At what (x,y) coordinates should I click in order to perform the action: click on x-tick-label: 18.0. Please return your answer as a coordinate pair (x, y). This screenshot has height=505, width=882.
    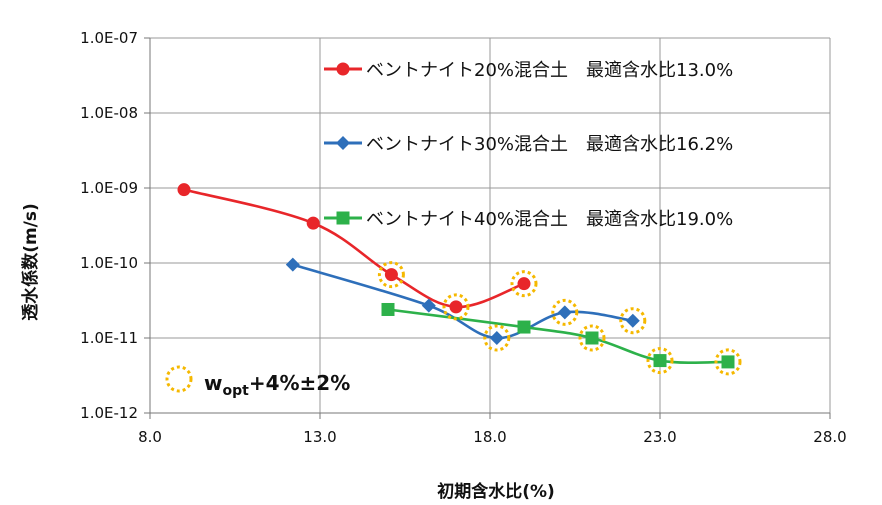
    Looking at the image, I should click on (489, 437).